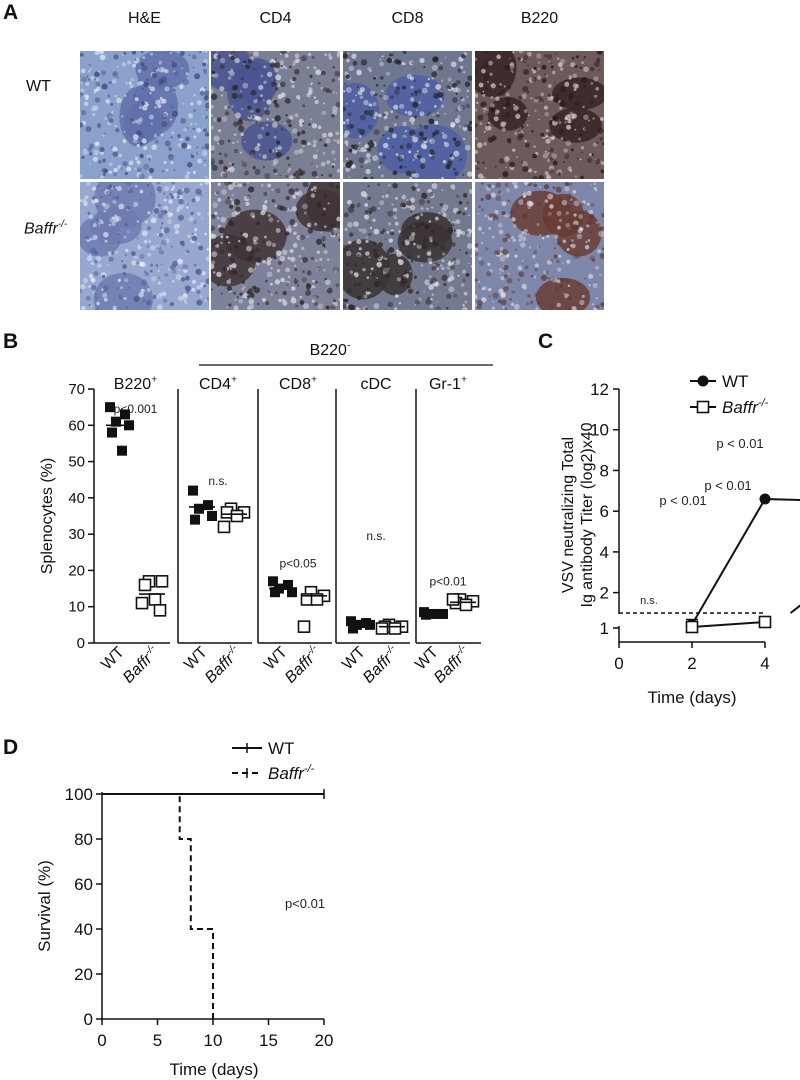 The width and height of the screenshot is (800, 1080). Describe the element at coordinates (449, 668) in the screenshot. I see `x-label-baffr-base: Baffr` at that location.